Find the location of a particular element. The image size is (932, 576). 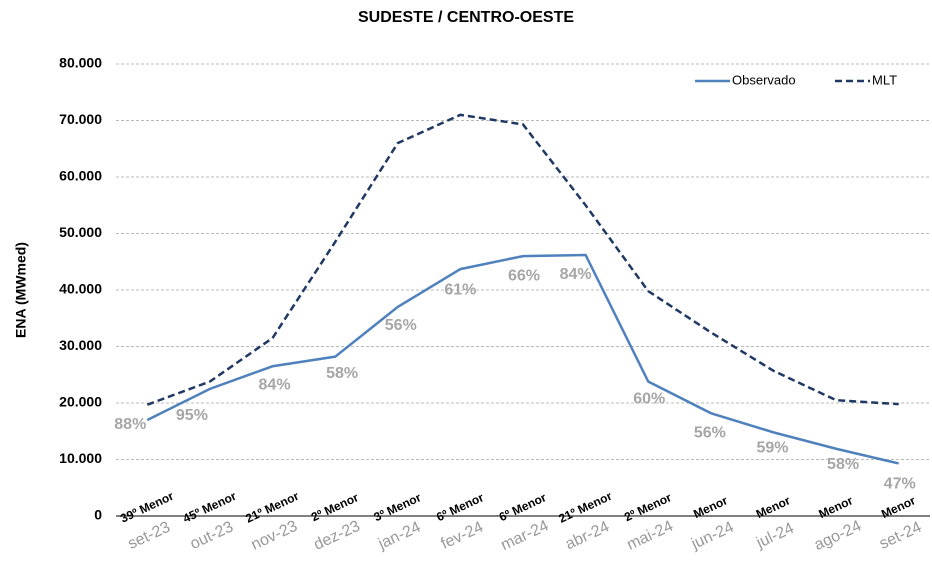

y-tick-label: 50.000 is located at coordinates (80, 232).